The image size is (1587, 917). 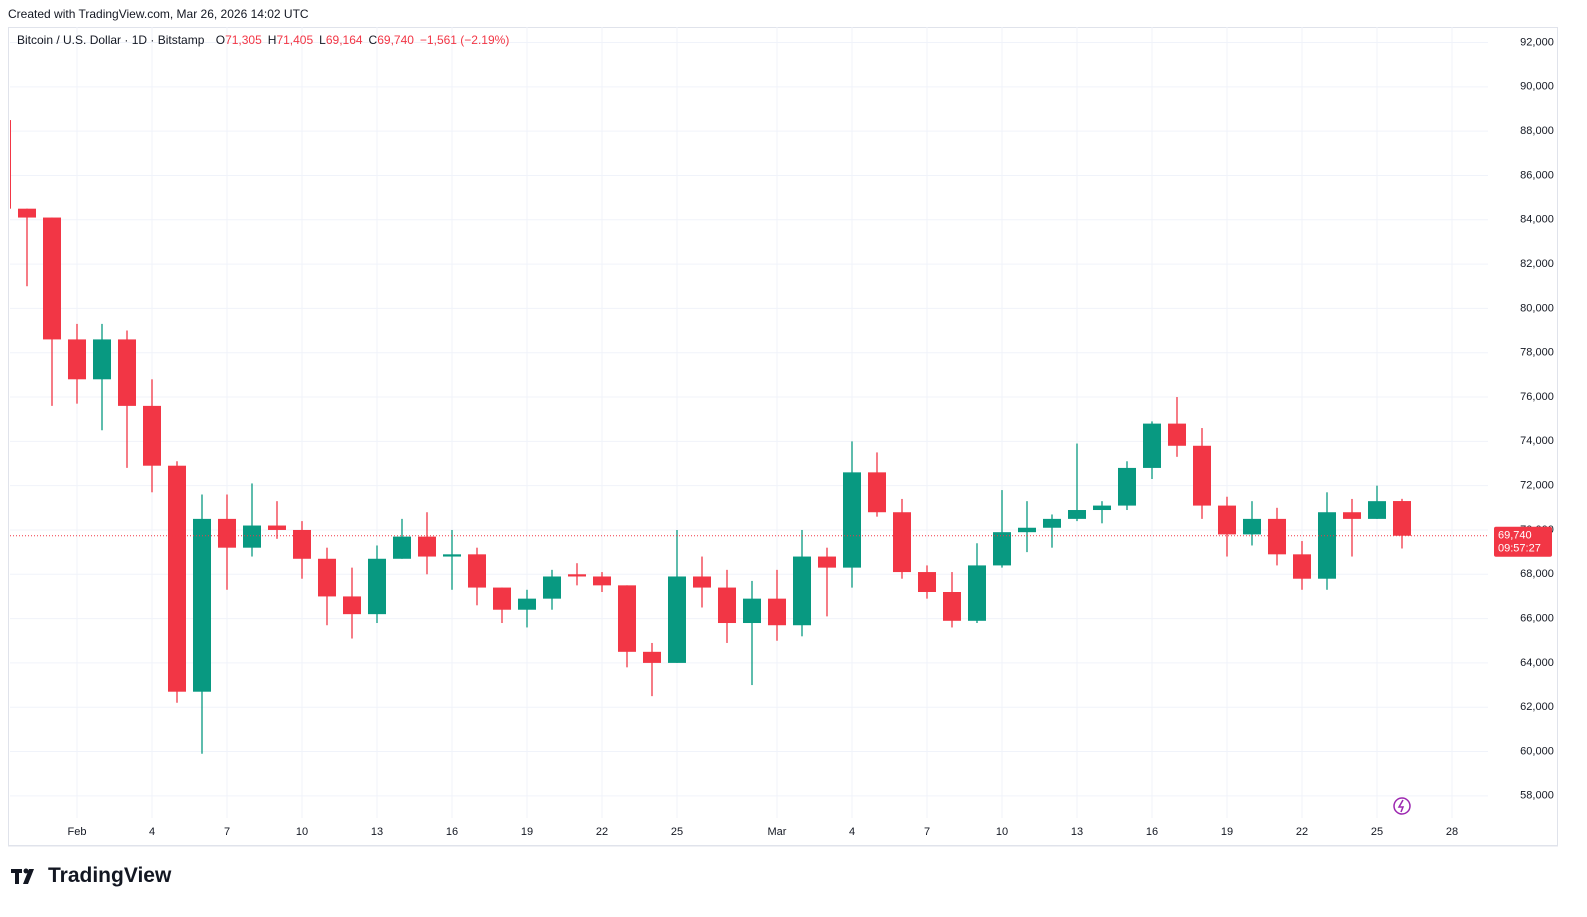 What do you see at coordinates (1402, 806) in the screenshot?
I see `ai-icon` at bounding box center [1402, 806].